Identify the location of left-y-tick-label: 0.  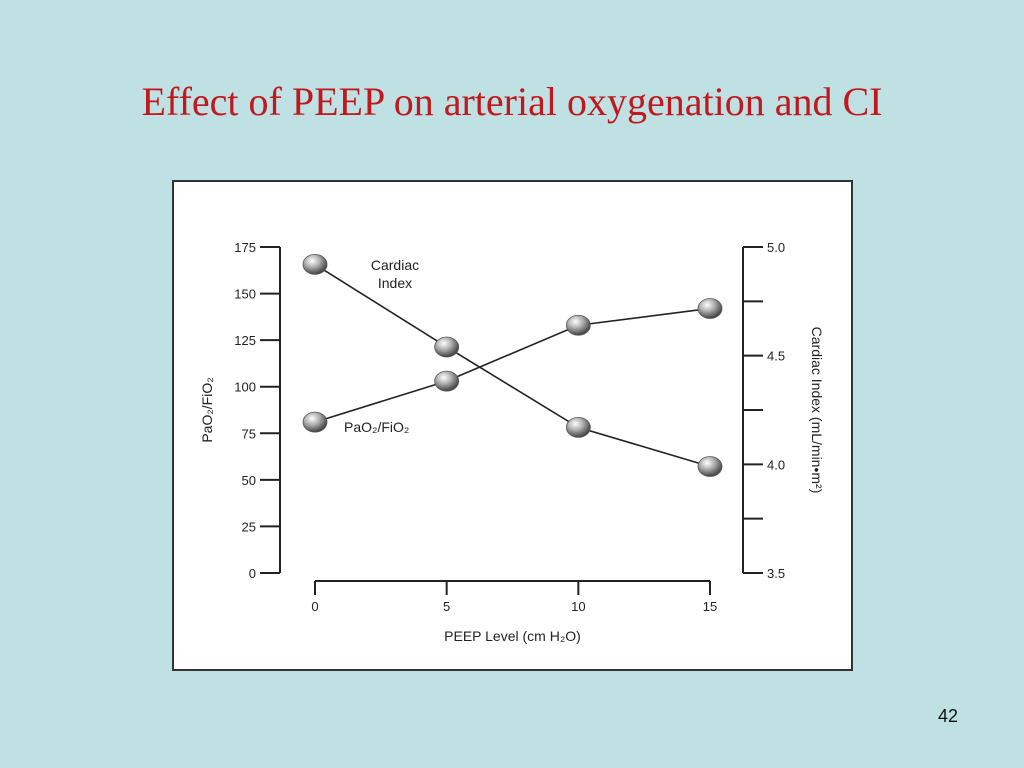
(252, 573).